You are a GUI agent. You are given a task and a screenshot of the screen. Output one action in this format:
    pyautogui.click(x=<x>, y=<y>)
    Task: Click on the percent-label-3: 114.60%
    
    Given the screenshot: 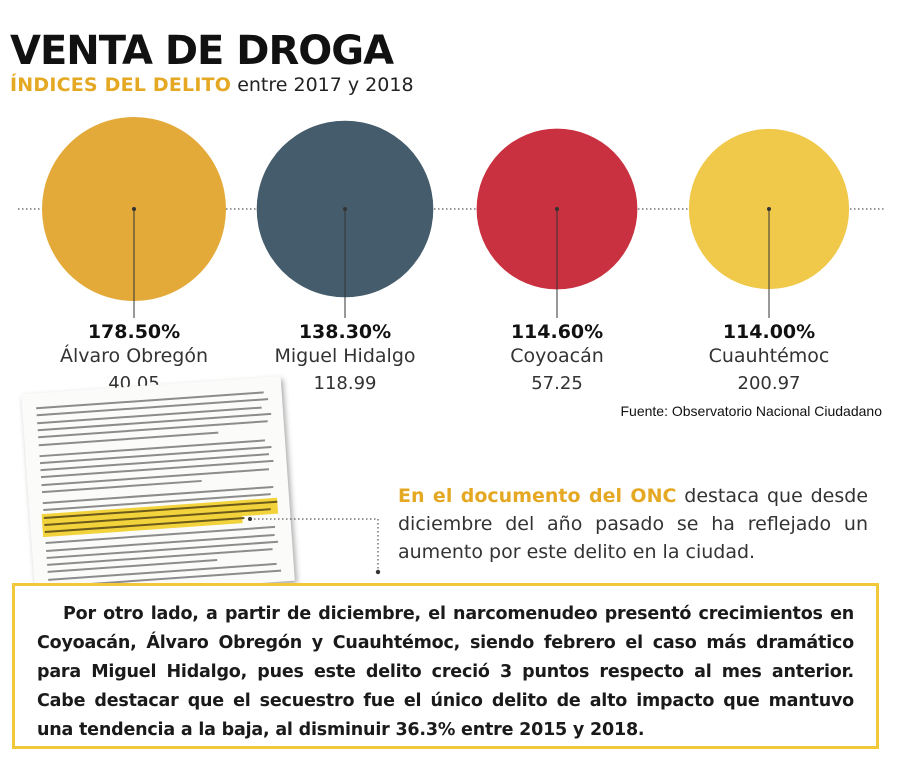 What is the action you would take?
    pyautogui.click(x=557, y=332)
    